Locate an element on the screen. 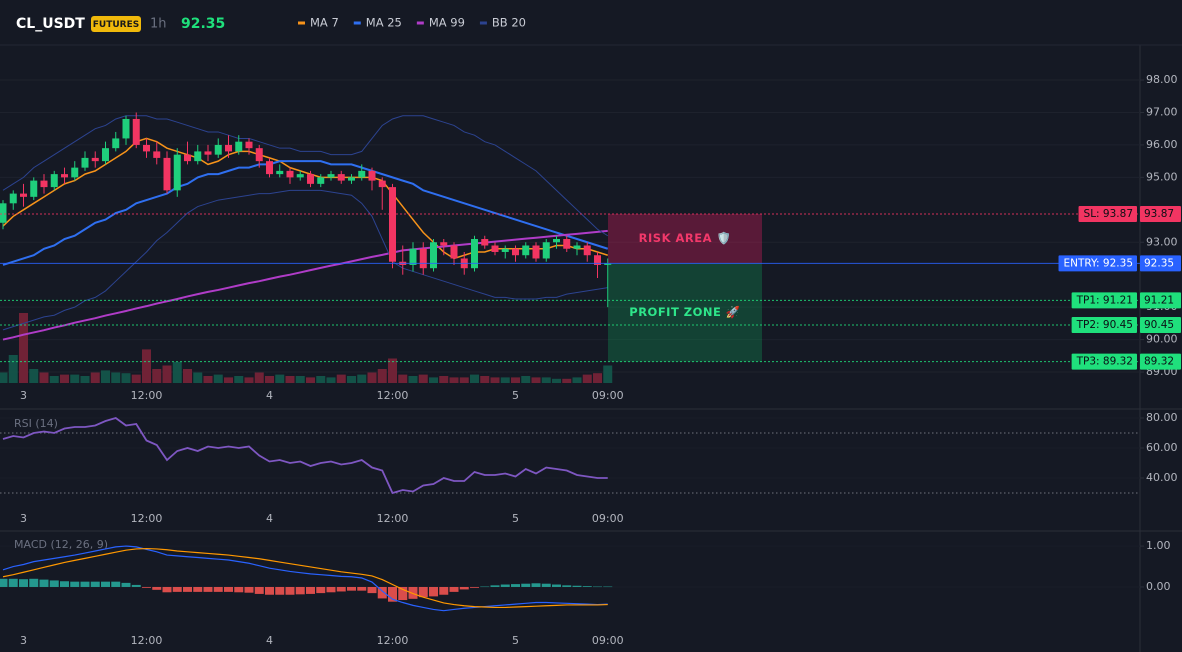  badge: FUTURES is located at coordinates (116, 25).